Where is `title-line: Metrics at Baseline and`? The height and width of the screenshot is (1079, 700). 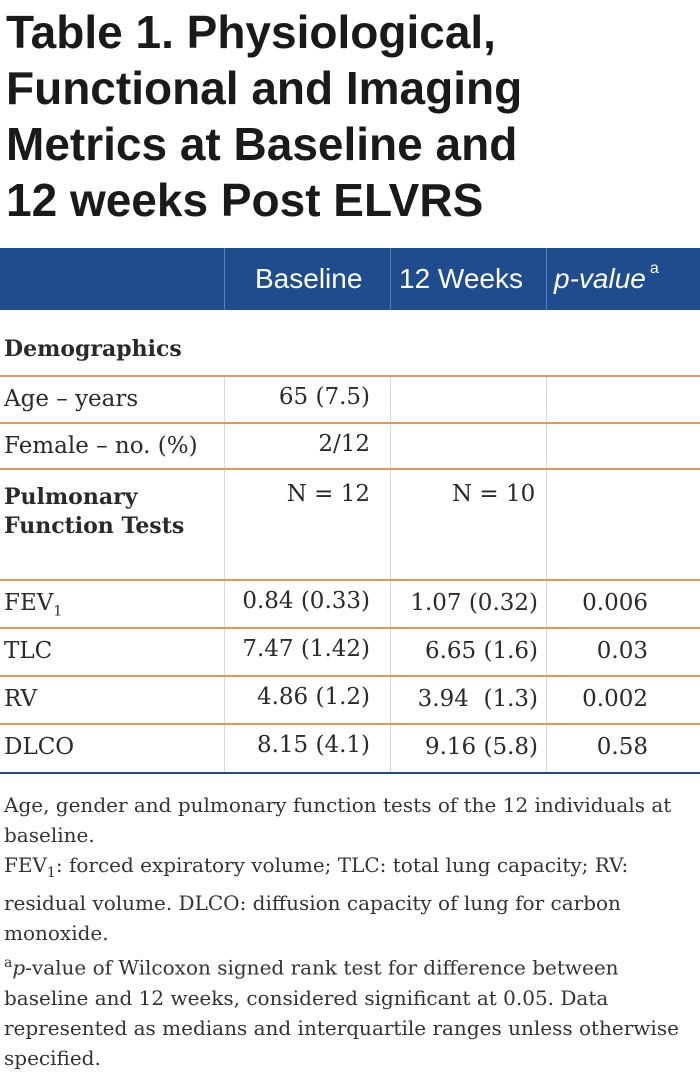 title-line: Metrics at Baseline and is located at coordinates (262, 144).